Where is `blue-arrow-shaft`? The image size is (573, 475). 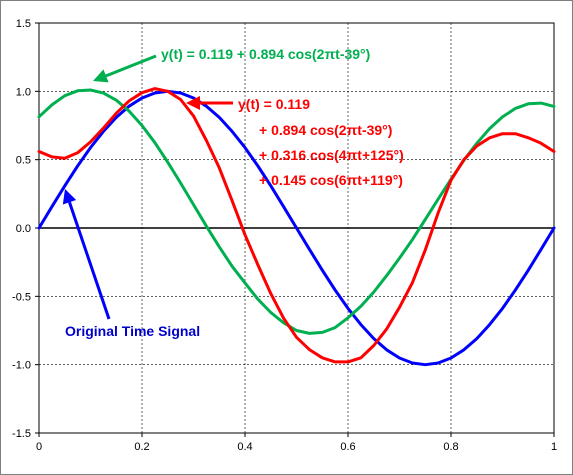
blue-arrow-shaft is located at coordinates (89, 260).